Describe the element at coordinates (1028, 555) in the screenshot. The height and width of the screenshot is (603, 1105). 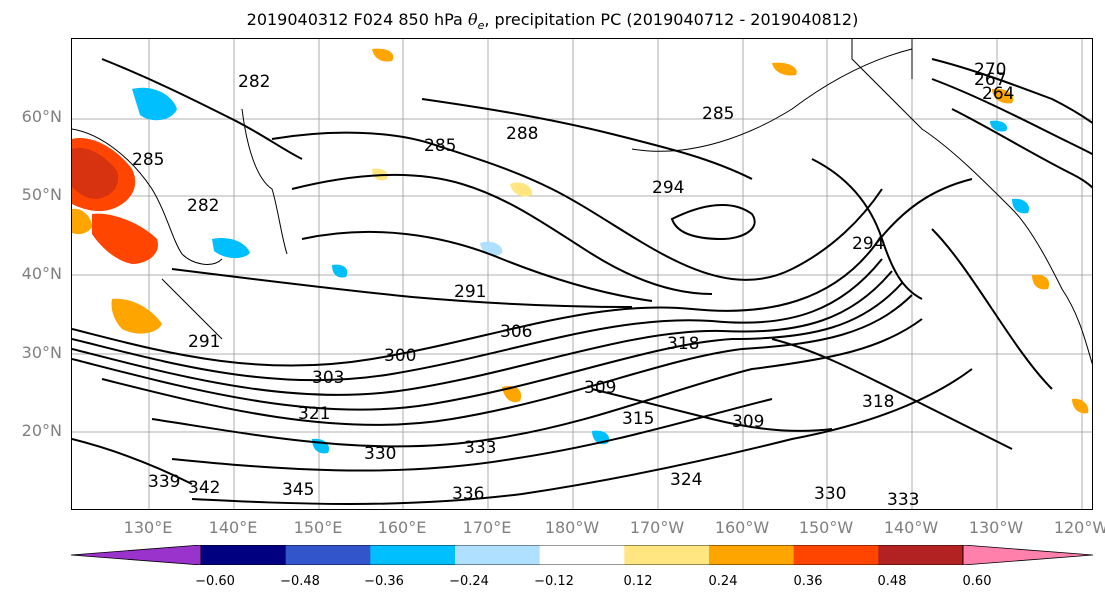
I see `colorbar-extend-max` at that location.